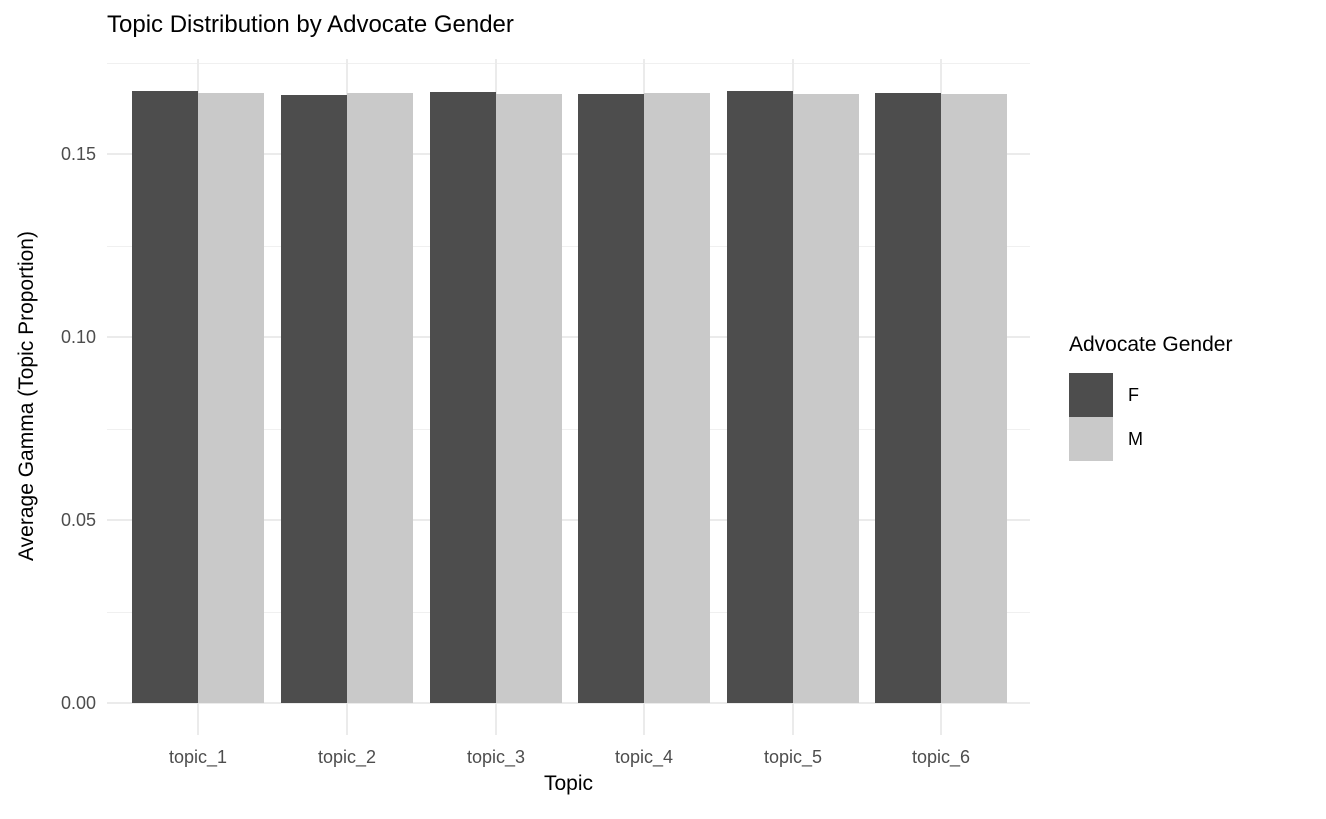 The image size is (1326, 819). Describe the element at coordinates (78, 703) in the screenshot. I see `y-tick-label: 0.00` at that location.